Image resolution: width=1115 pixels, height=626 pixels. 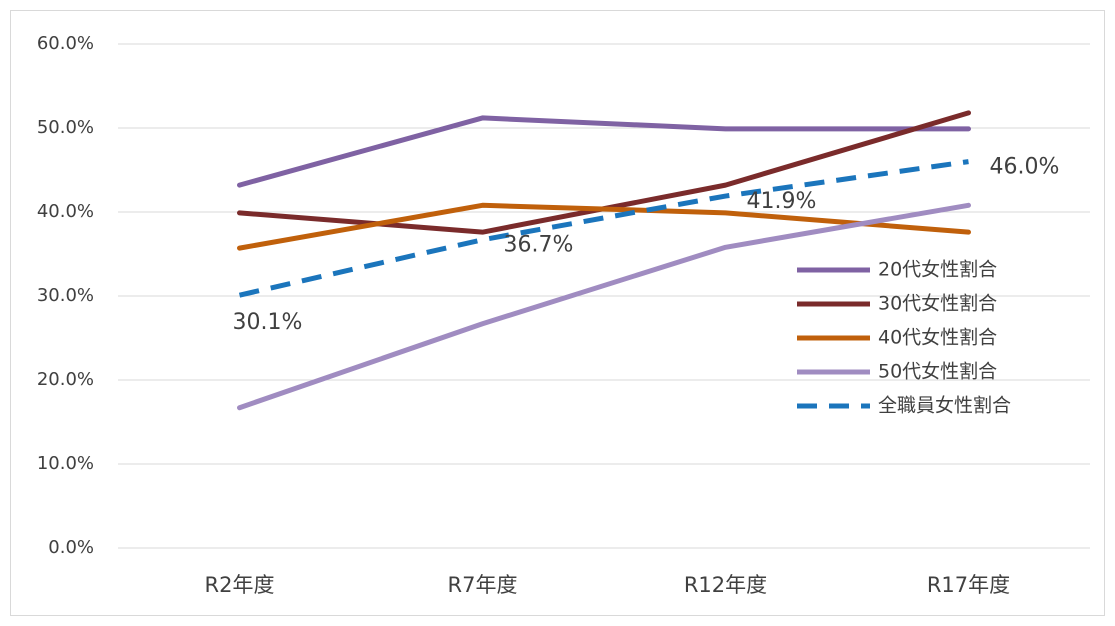 I want to click on data-label: 46.0%, so click(x=1025, y=167).